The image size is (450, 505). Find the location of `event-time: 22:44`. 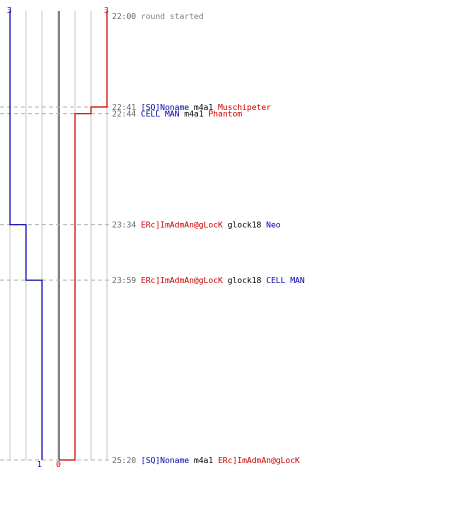

event-time: 22:44 is located at coordinates (124, 114).